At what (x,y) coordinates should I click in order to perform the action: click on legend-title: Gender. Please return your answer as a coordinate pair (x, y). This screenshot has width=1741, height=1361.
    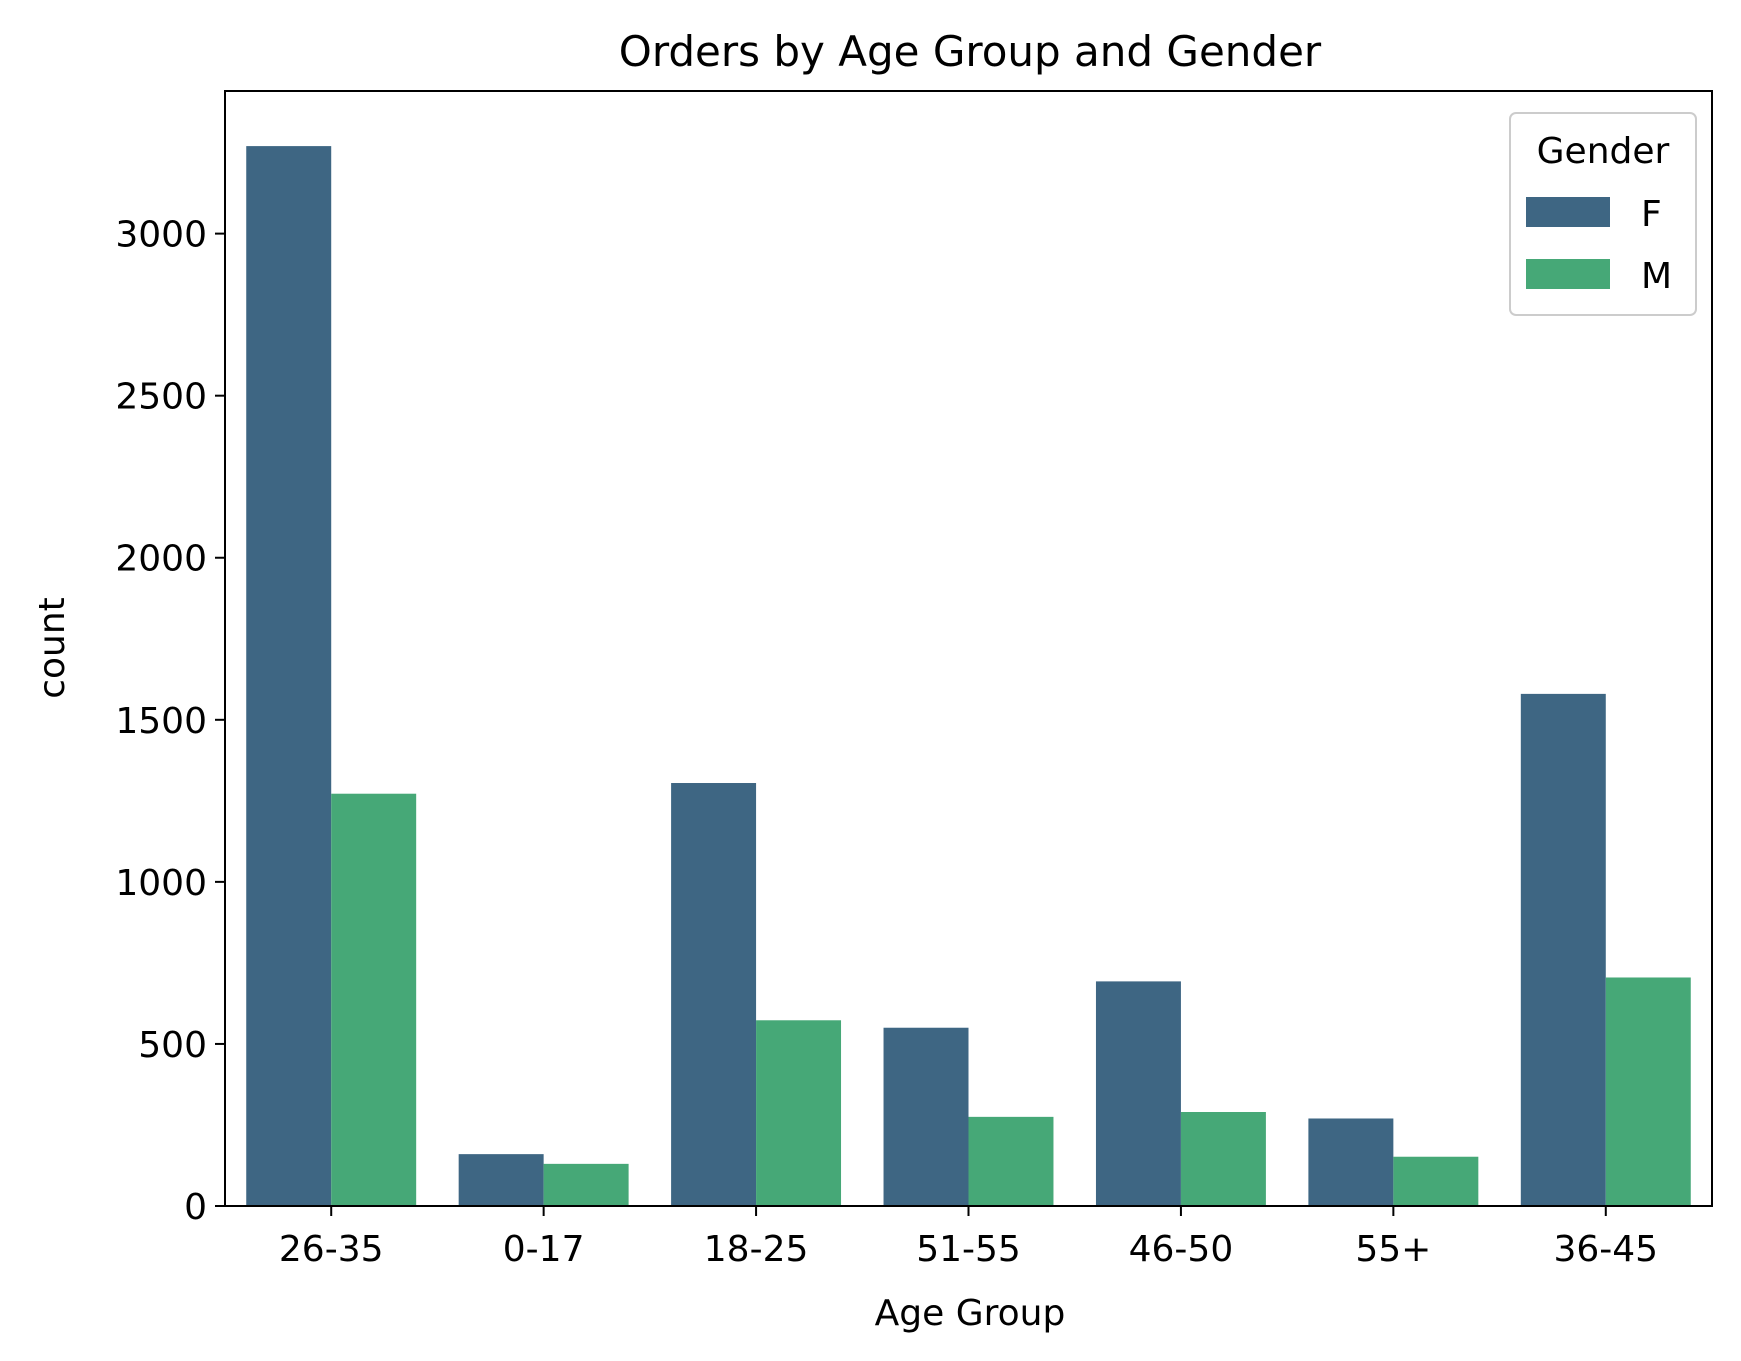
    Looking at the image, I should click on (1603, 151).